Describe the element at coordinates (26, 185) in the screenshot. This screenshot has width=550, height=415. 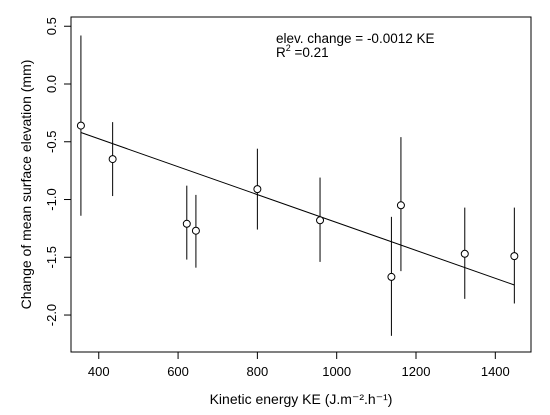
I see `y-axis-title: Change of mean surface elevation (mm)` at that location.